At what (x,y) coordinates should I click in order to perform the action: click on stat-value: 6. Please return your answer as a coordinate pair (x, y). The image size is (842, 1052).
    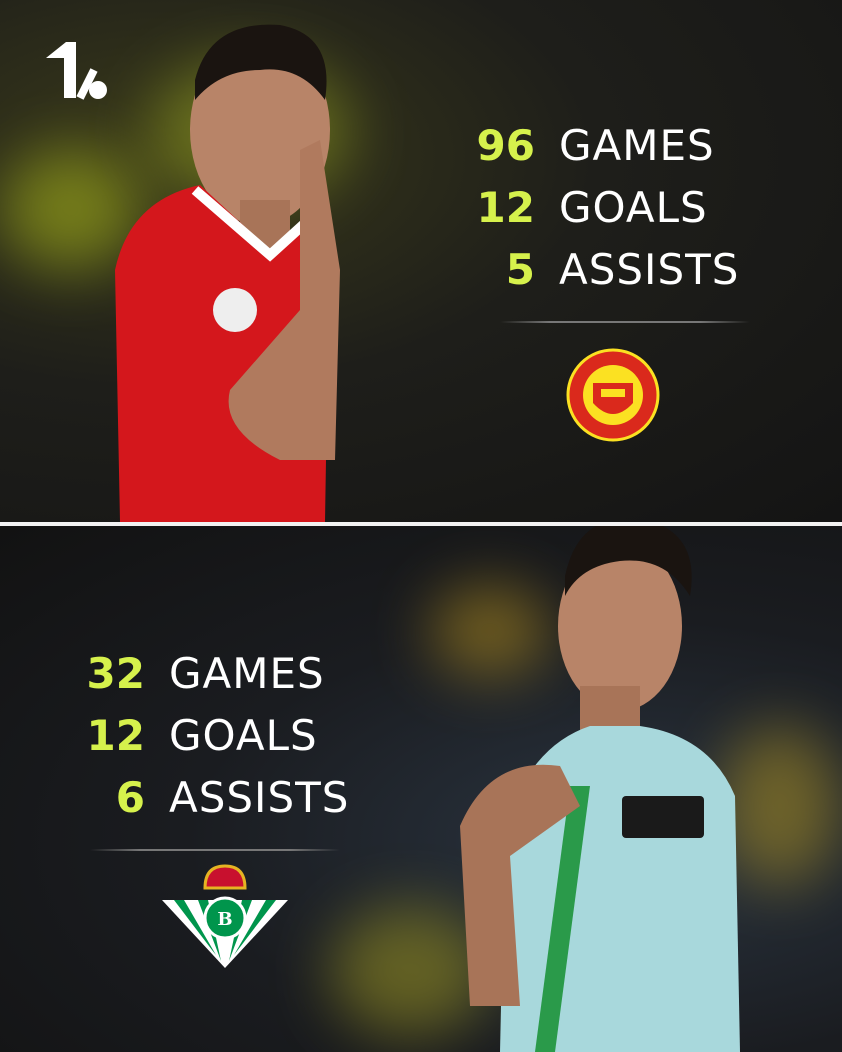
    Looking at the image, I should click on (130, 797).